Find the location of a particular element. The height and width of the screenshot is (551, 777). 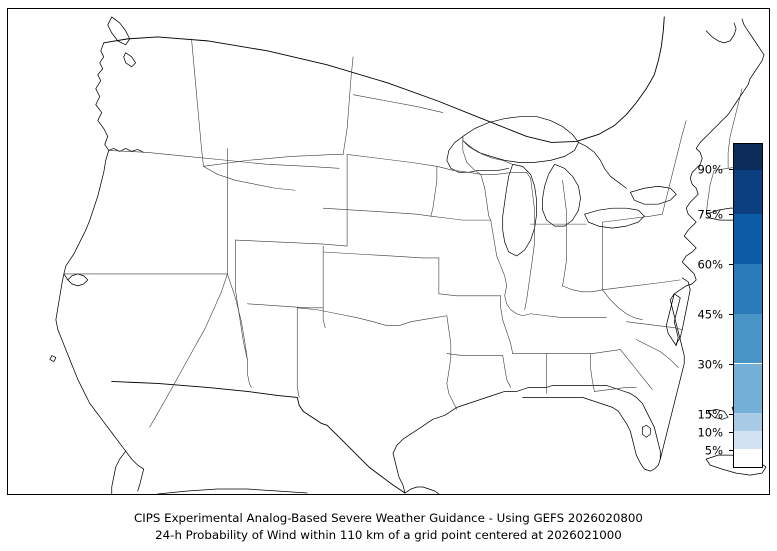

state-border-ca-nv is located at coordinates (188, 350).